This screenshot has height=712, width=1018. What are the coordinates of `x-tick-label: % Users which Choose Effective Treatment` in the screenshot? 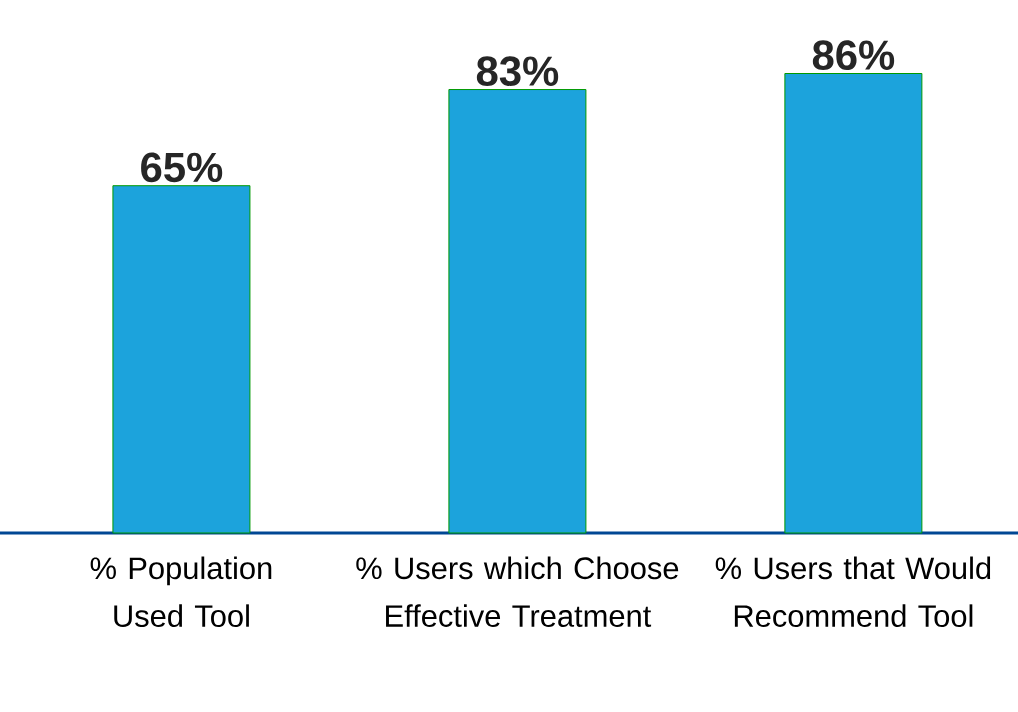 It's located at (517, 592).